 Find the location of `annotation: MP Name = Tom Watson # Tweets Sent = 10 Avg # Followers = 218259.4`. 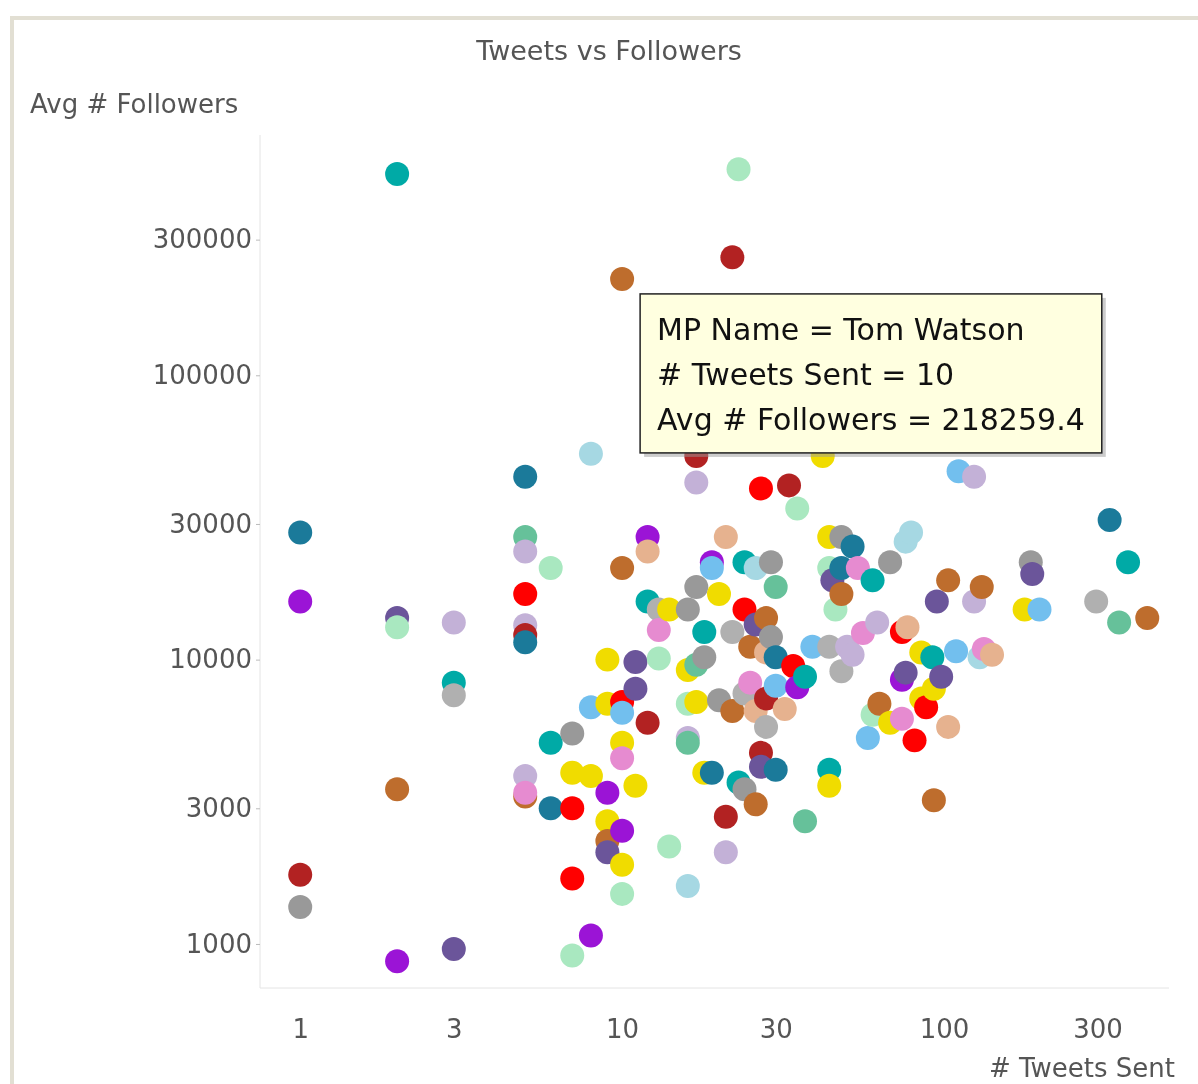

annotation: MP Name = Tom Watson # Tweets Sent = 10 Avg # Followers = 218259.4 is located at coordinates (871, 374).